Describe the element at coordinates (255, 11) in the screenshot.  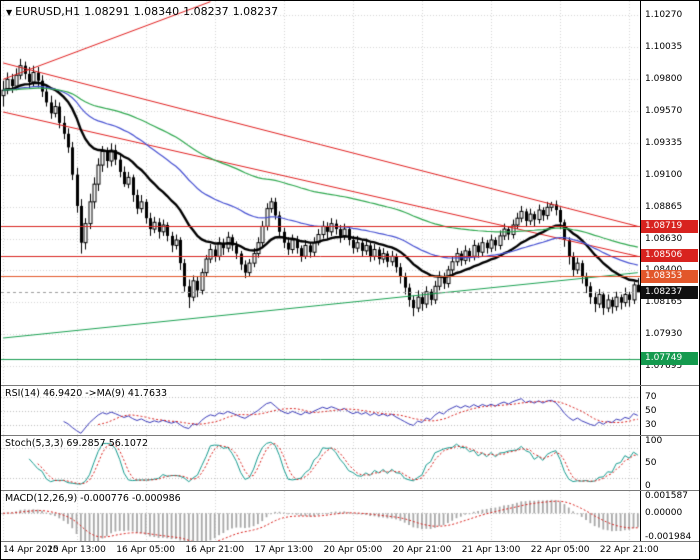
I see `ohlc-close: 1.08237` at that location.